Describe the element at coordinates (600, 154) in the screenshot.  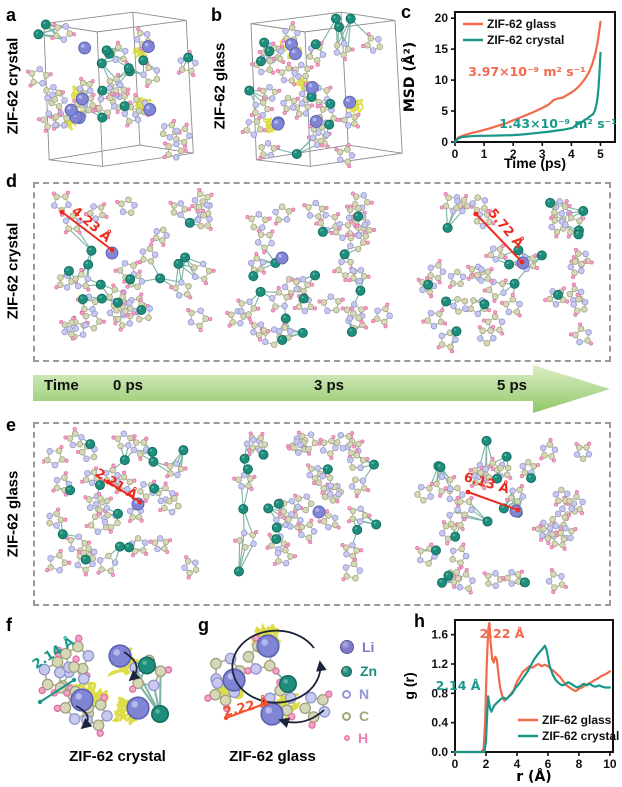
I see `x-tick-label: 5` at that location.